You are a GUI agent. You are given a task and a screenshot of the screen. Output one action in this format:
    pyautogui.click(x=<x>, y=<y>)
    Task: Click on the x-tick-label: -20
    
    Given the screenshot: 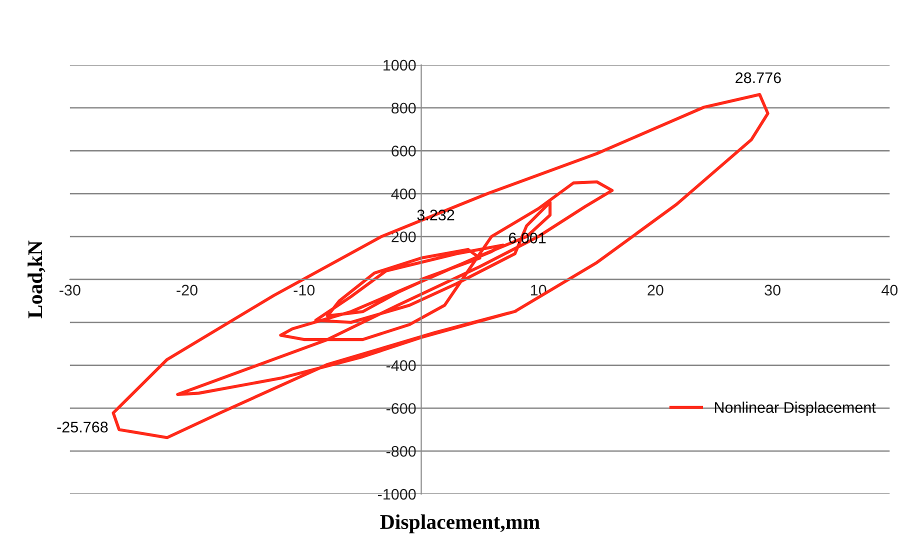 What is the action you would take?
    pyautogui.click(x=187, y=290)
    